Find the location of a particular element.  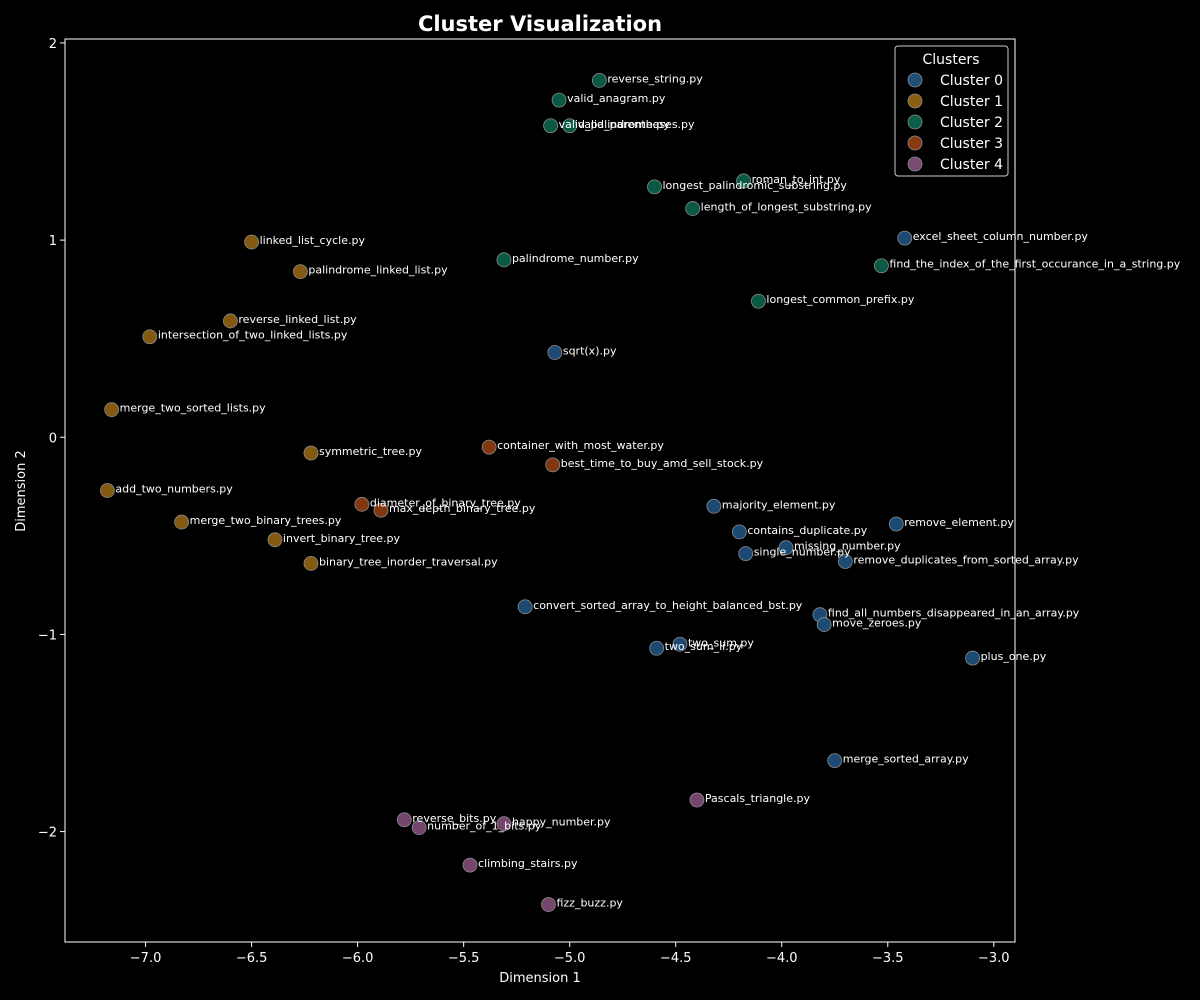

x-tick-label: −4.0 is located at coordinates (782, 958).